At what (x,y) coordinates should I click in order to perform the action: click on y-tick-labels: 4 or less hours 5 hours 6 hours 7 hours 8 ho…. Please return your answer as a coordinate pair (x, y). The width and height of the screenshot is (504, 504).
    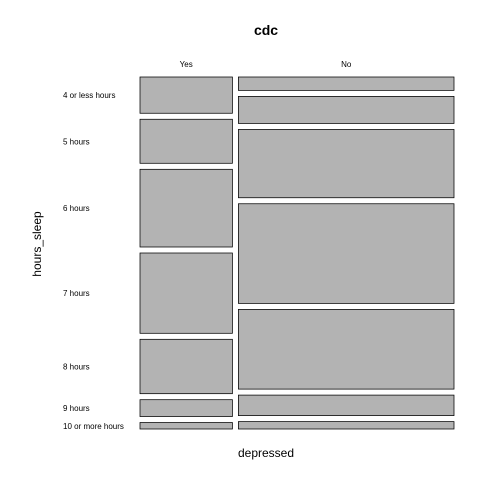
    Looking at the image, I should click on (93, 261).